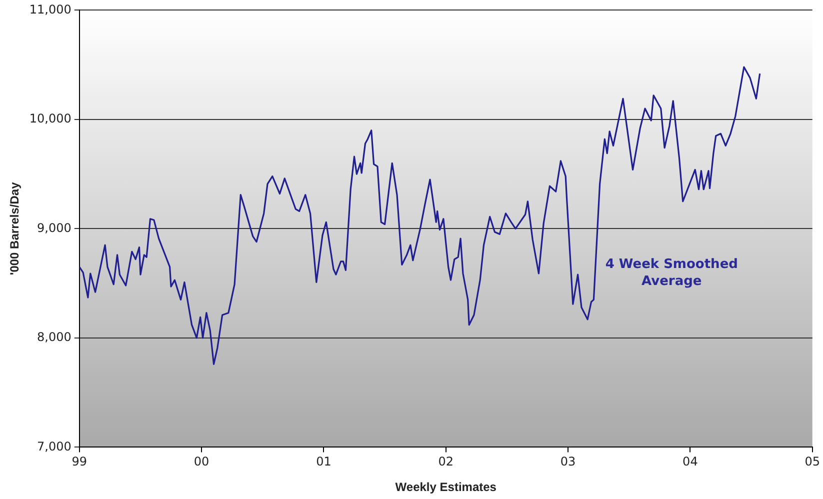 This screenshot has width=823, height=499. Describe the element at coordinates (80, 461) in the screenshot. I see `x-tick-label: 99` at that location.